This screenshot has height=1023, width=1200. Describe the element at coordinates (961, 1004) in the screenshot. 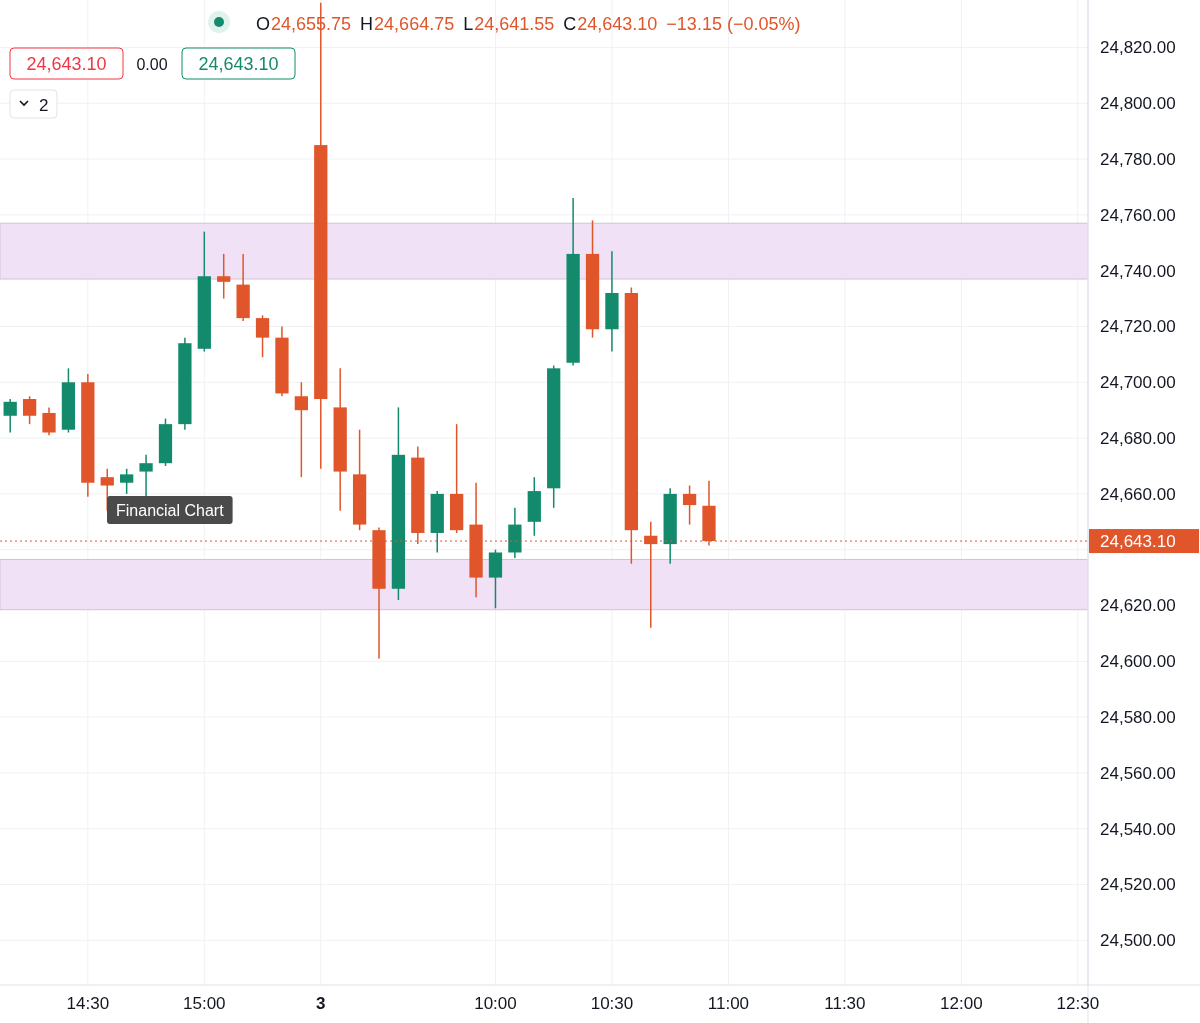

I see `x-tick-label: 12:00` at that location.